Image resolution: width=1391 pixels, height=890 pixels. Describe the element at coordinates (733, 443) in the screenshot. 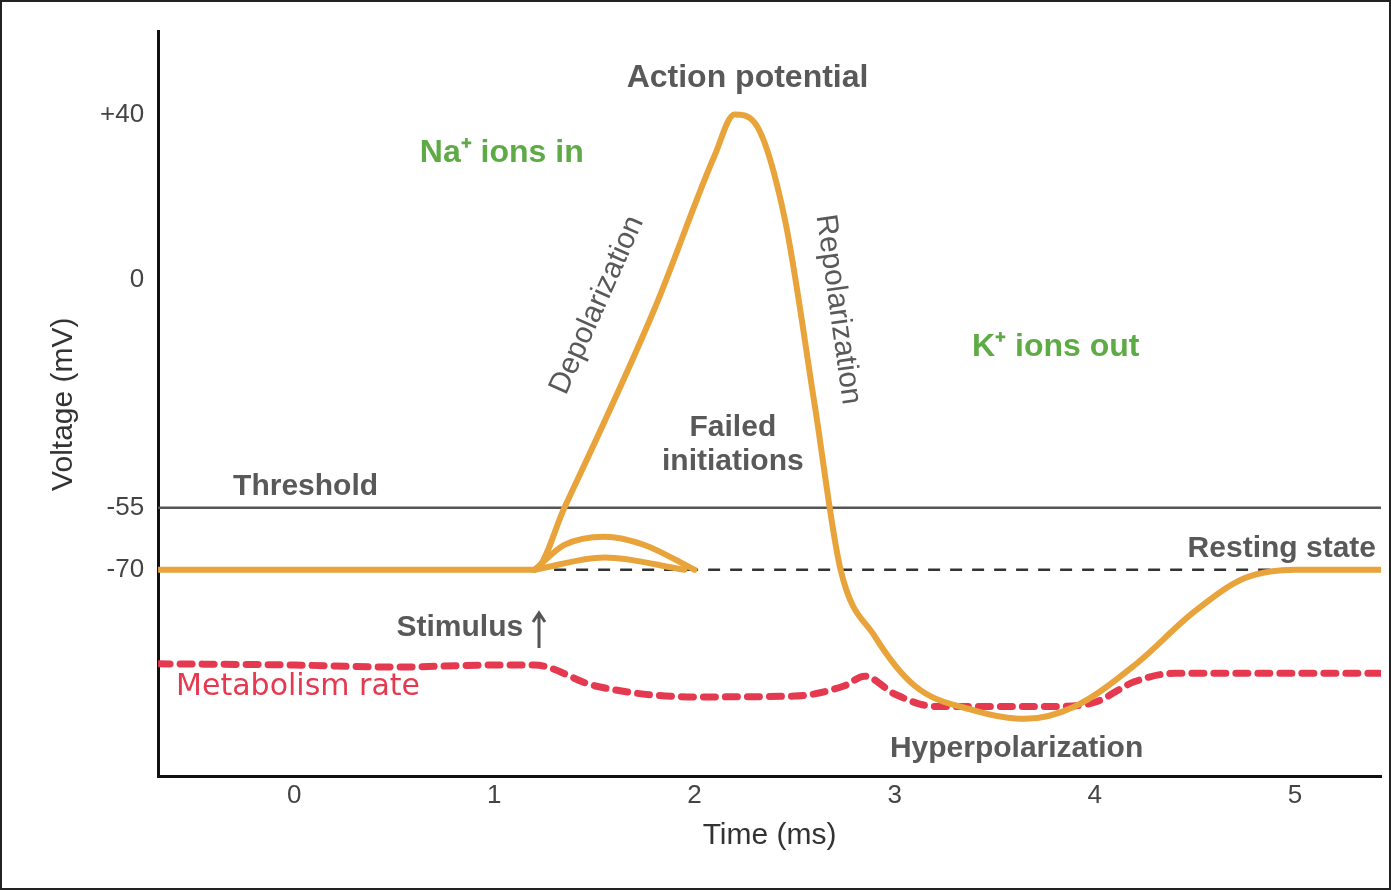

I see `annotation: Failed initiations` at that location.